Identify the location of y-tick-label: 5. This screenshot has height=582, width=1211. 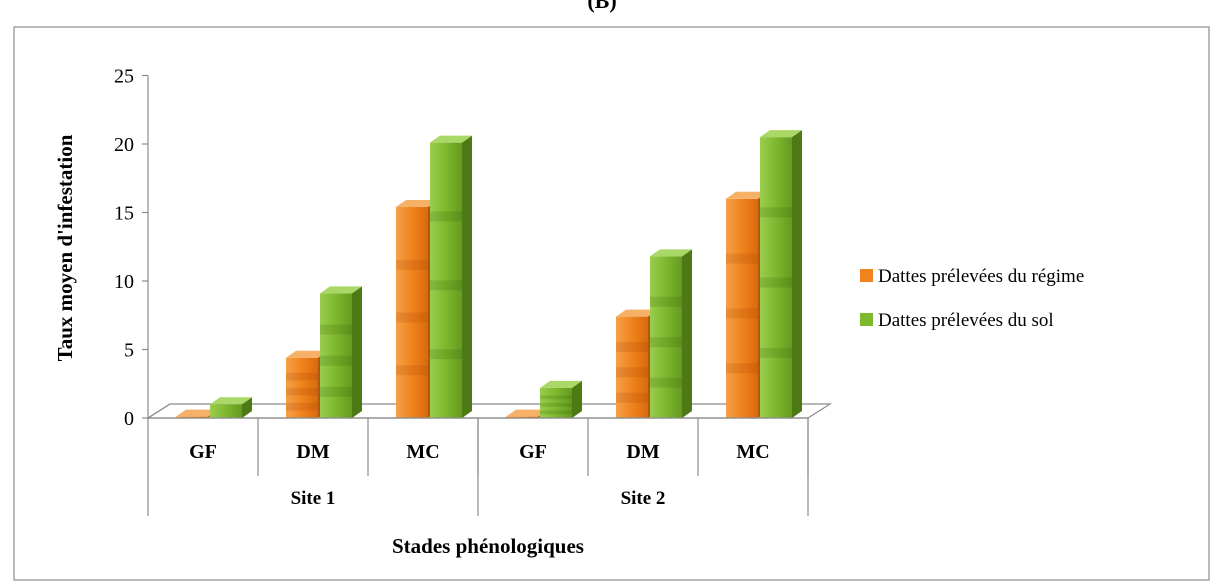
(129, 351).